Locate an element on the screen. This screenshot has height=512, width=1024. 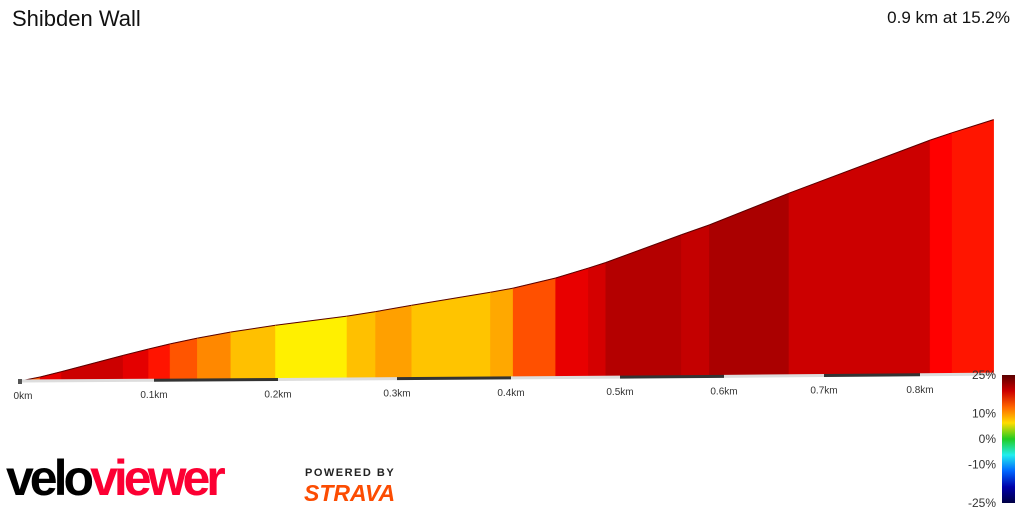
powered-by-text: POWERED BY is located at coordinates (350, 473).